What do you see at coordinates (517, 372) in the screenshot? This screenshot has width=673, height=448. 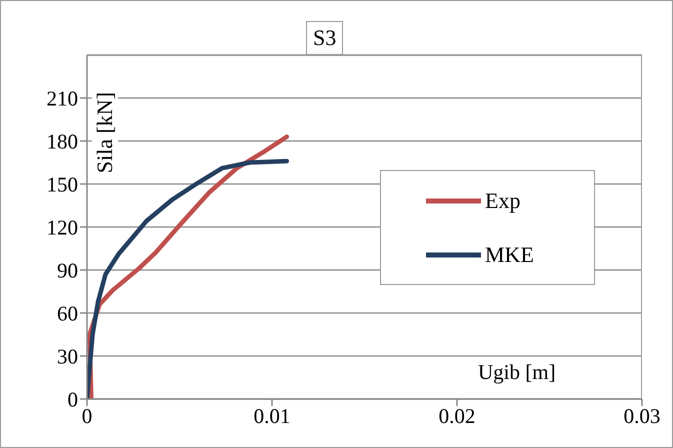 I see `x-axis-title: Ugib [m]` at bounding box center [517, 372].